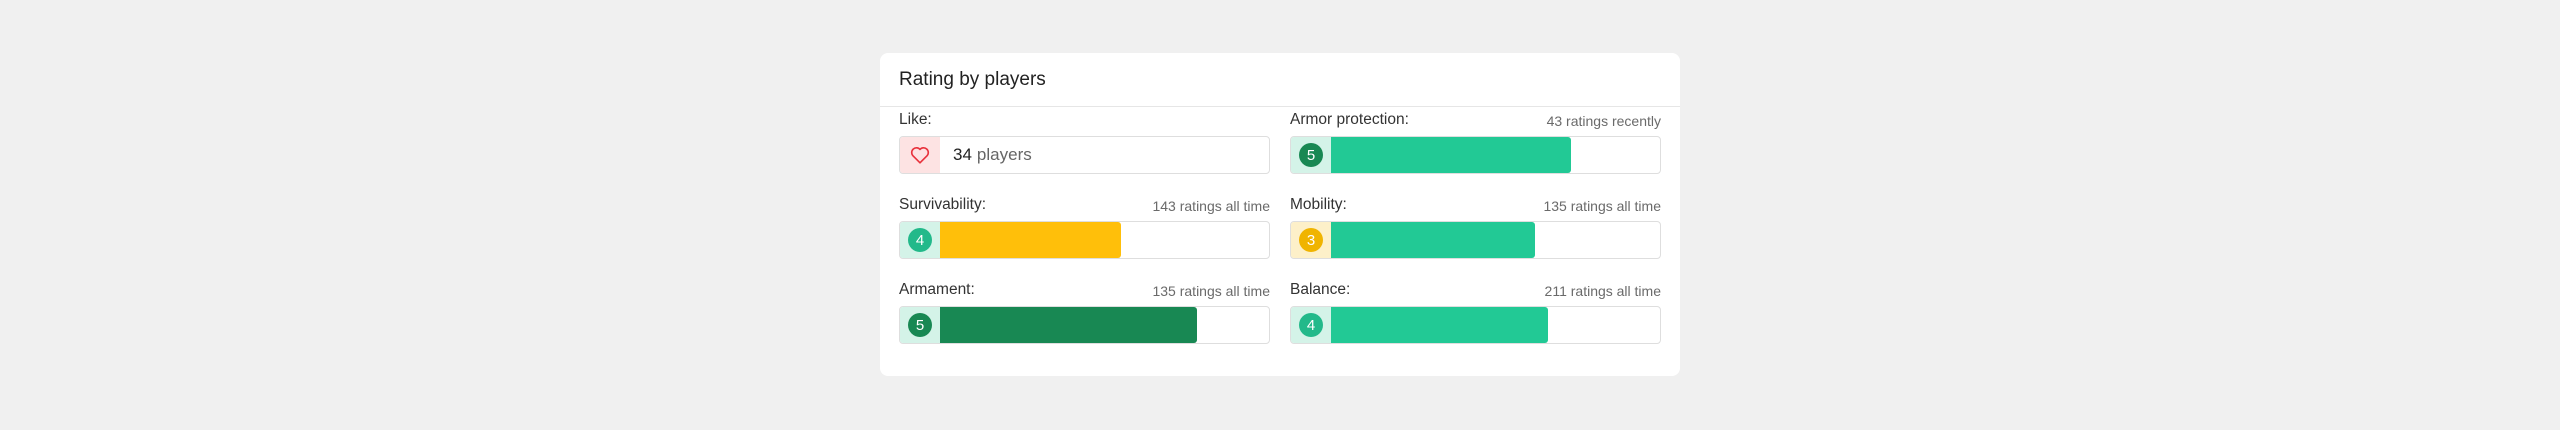 This screenshot has height=430, width=2560. I want to click on card-title: Rating by players, so click(972, 79).